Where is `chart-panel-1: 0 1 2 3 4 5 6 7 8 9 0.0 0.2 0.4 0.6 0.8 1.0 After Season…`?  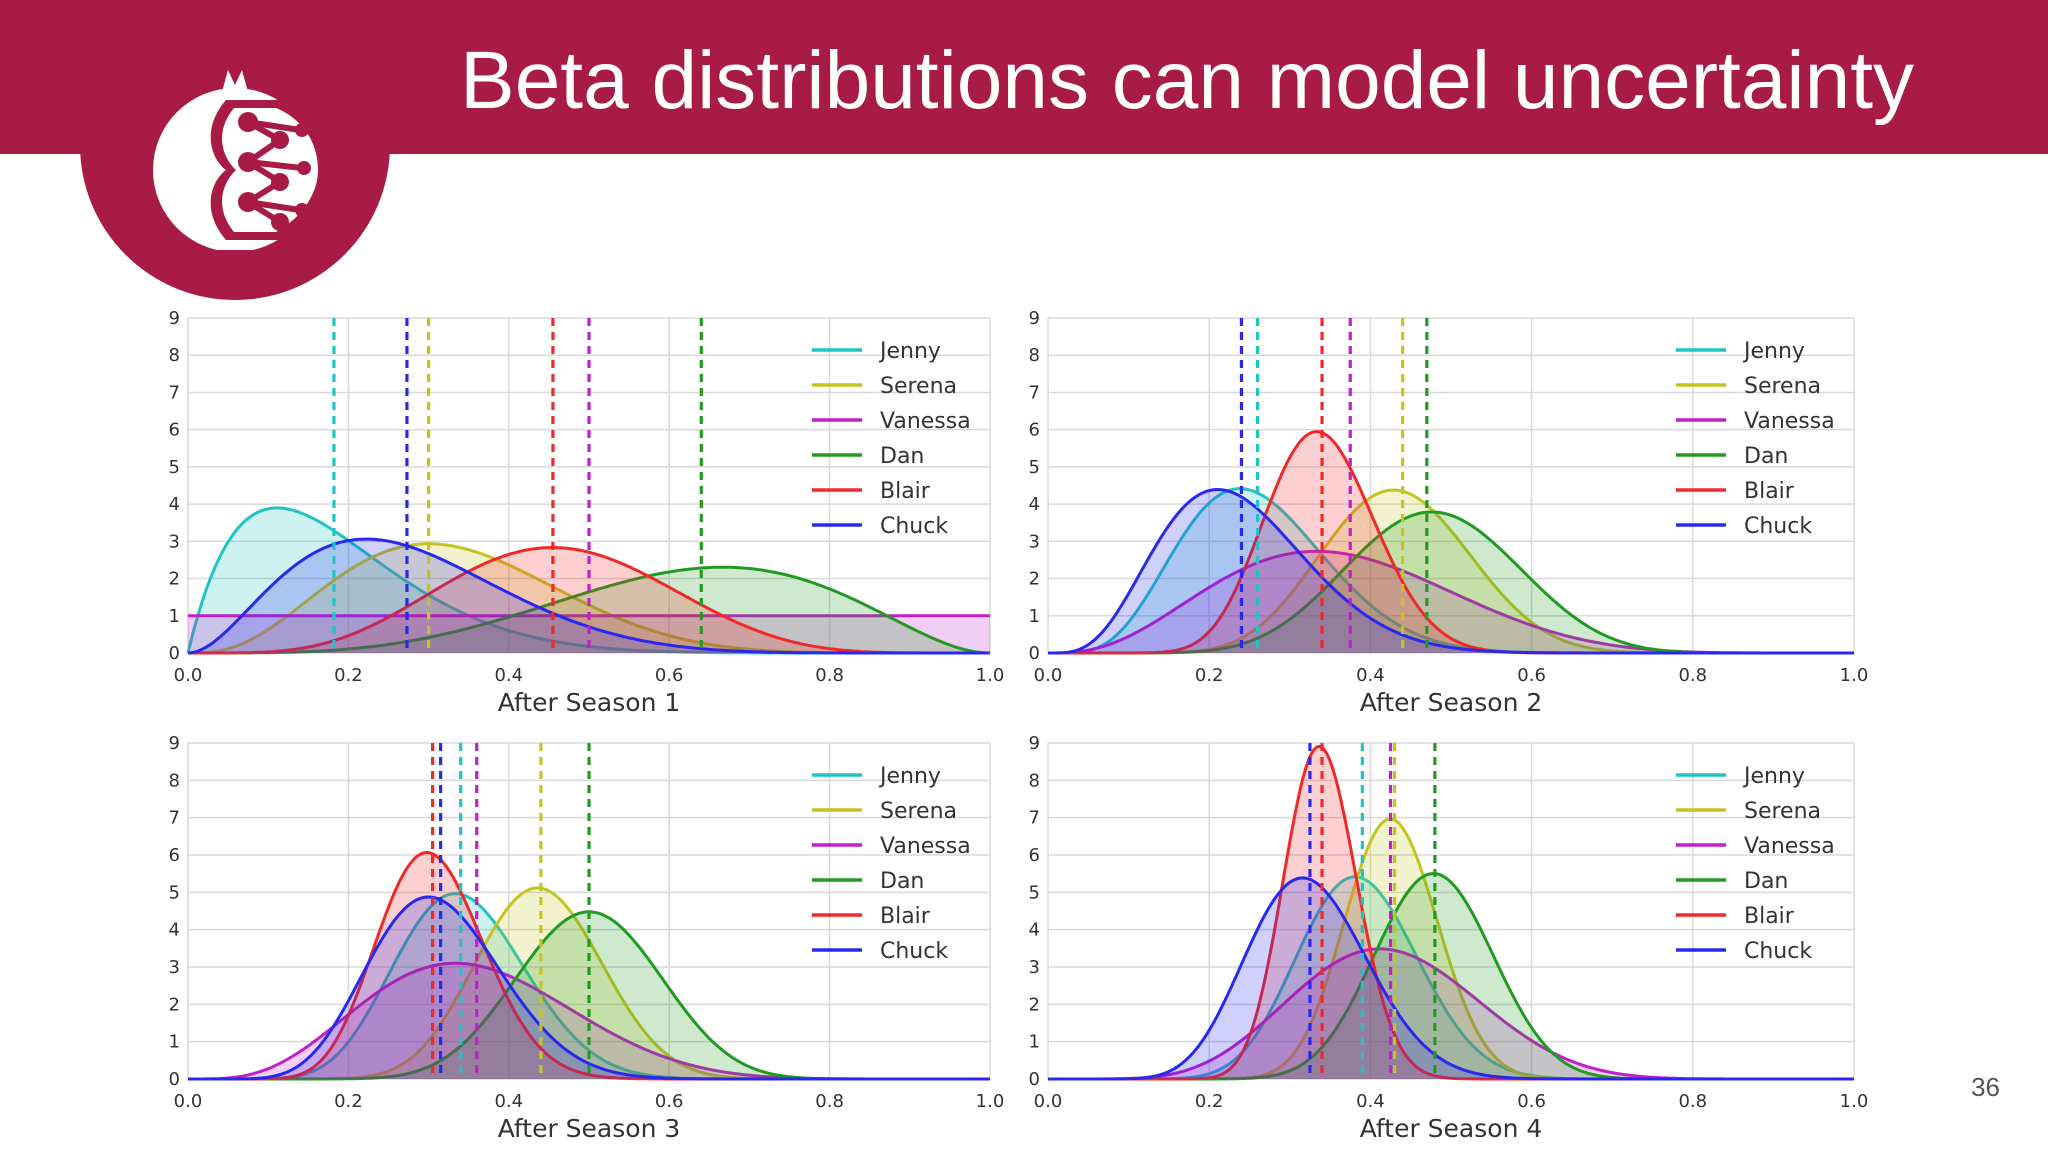
chart-panel-1: 0 1 2 3 4 5 6 7 8 9 0.0 0.2 0.4 0.6 0.8 1.0 After Season… is located at coordinates (587, 512).